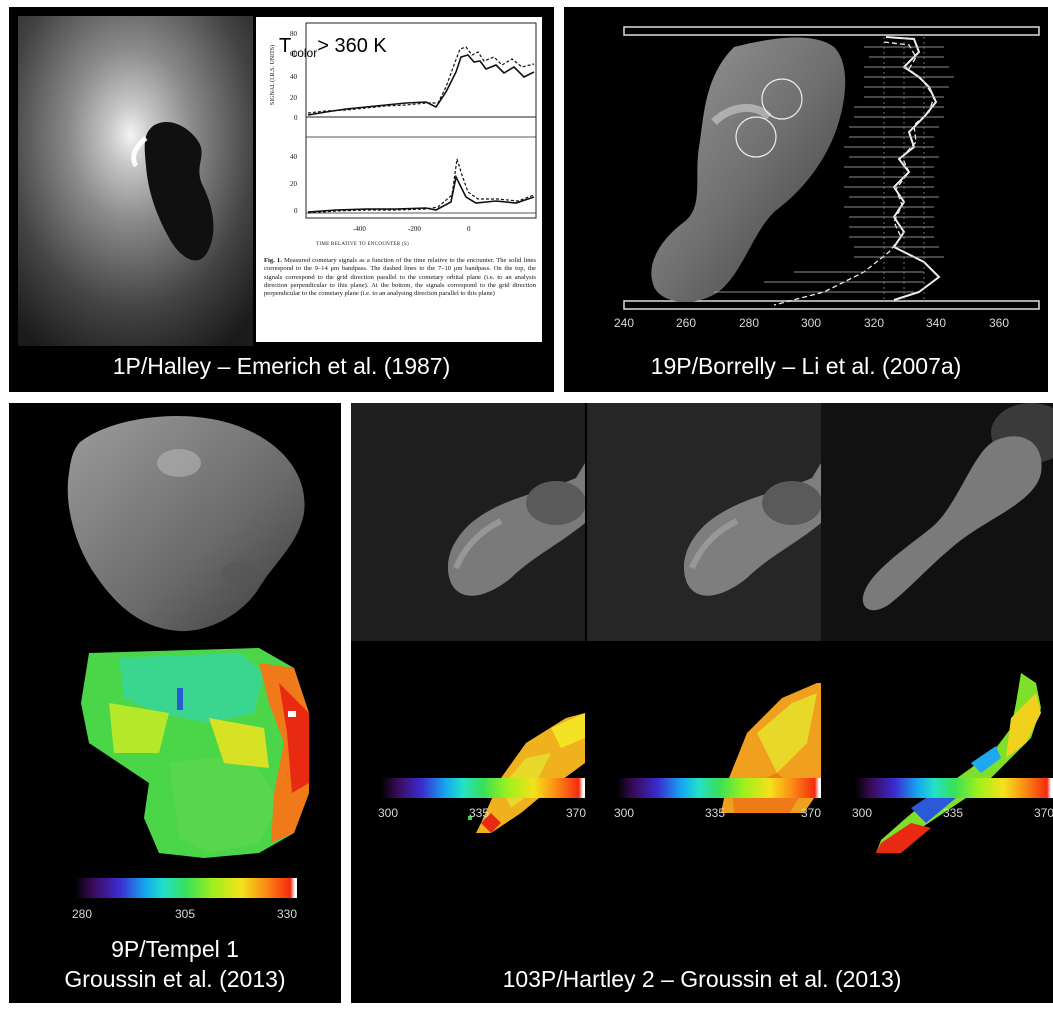 This screenshot has width=1053, height=1010. What do you see at coordinates (285, 46) in the screenshot?
I see `halley-annotation-t: T` at bounding box center [285, 46].